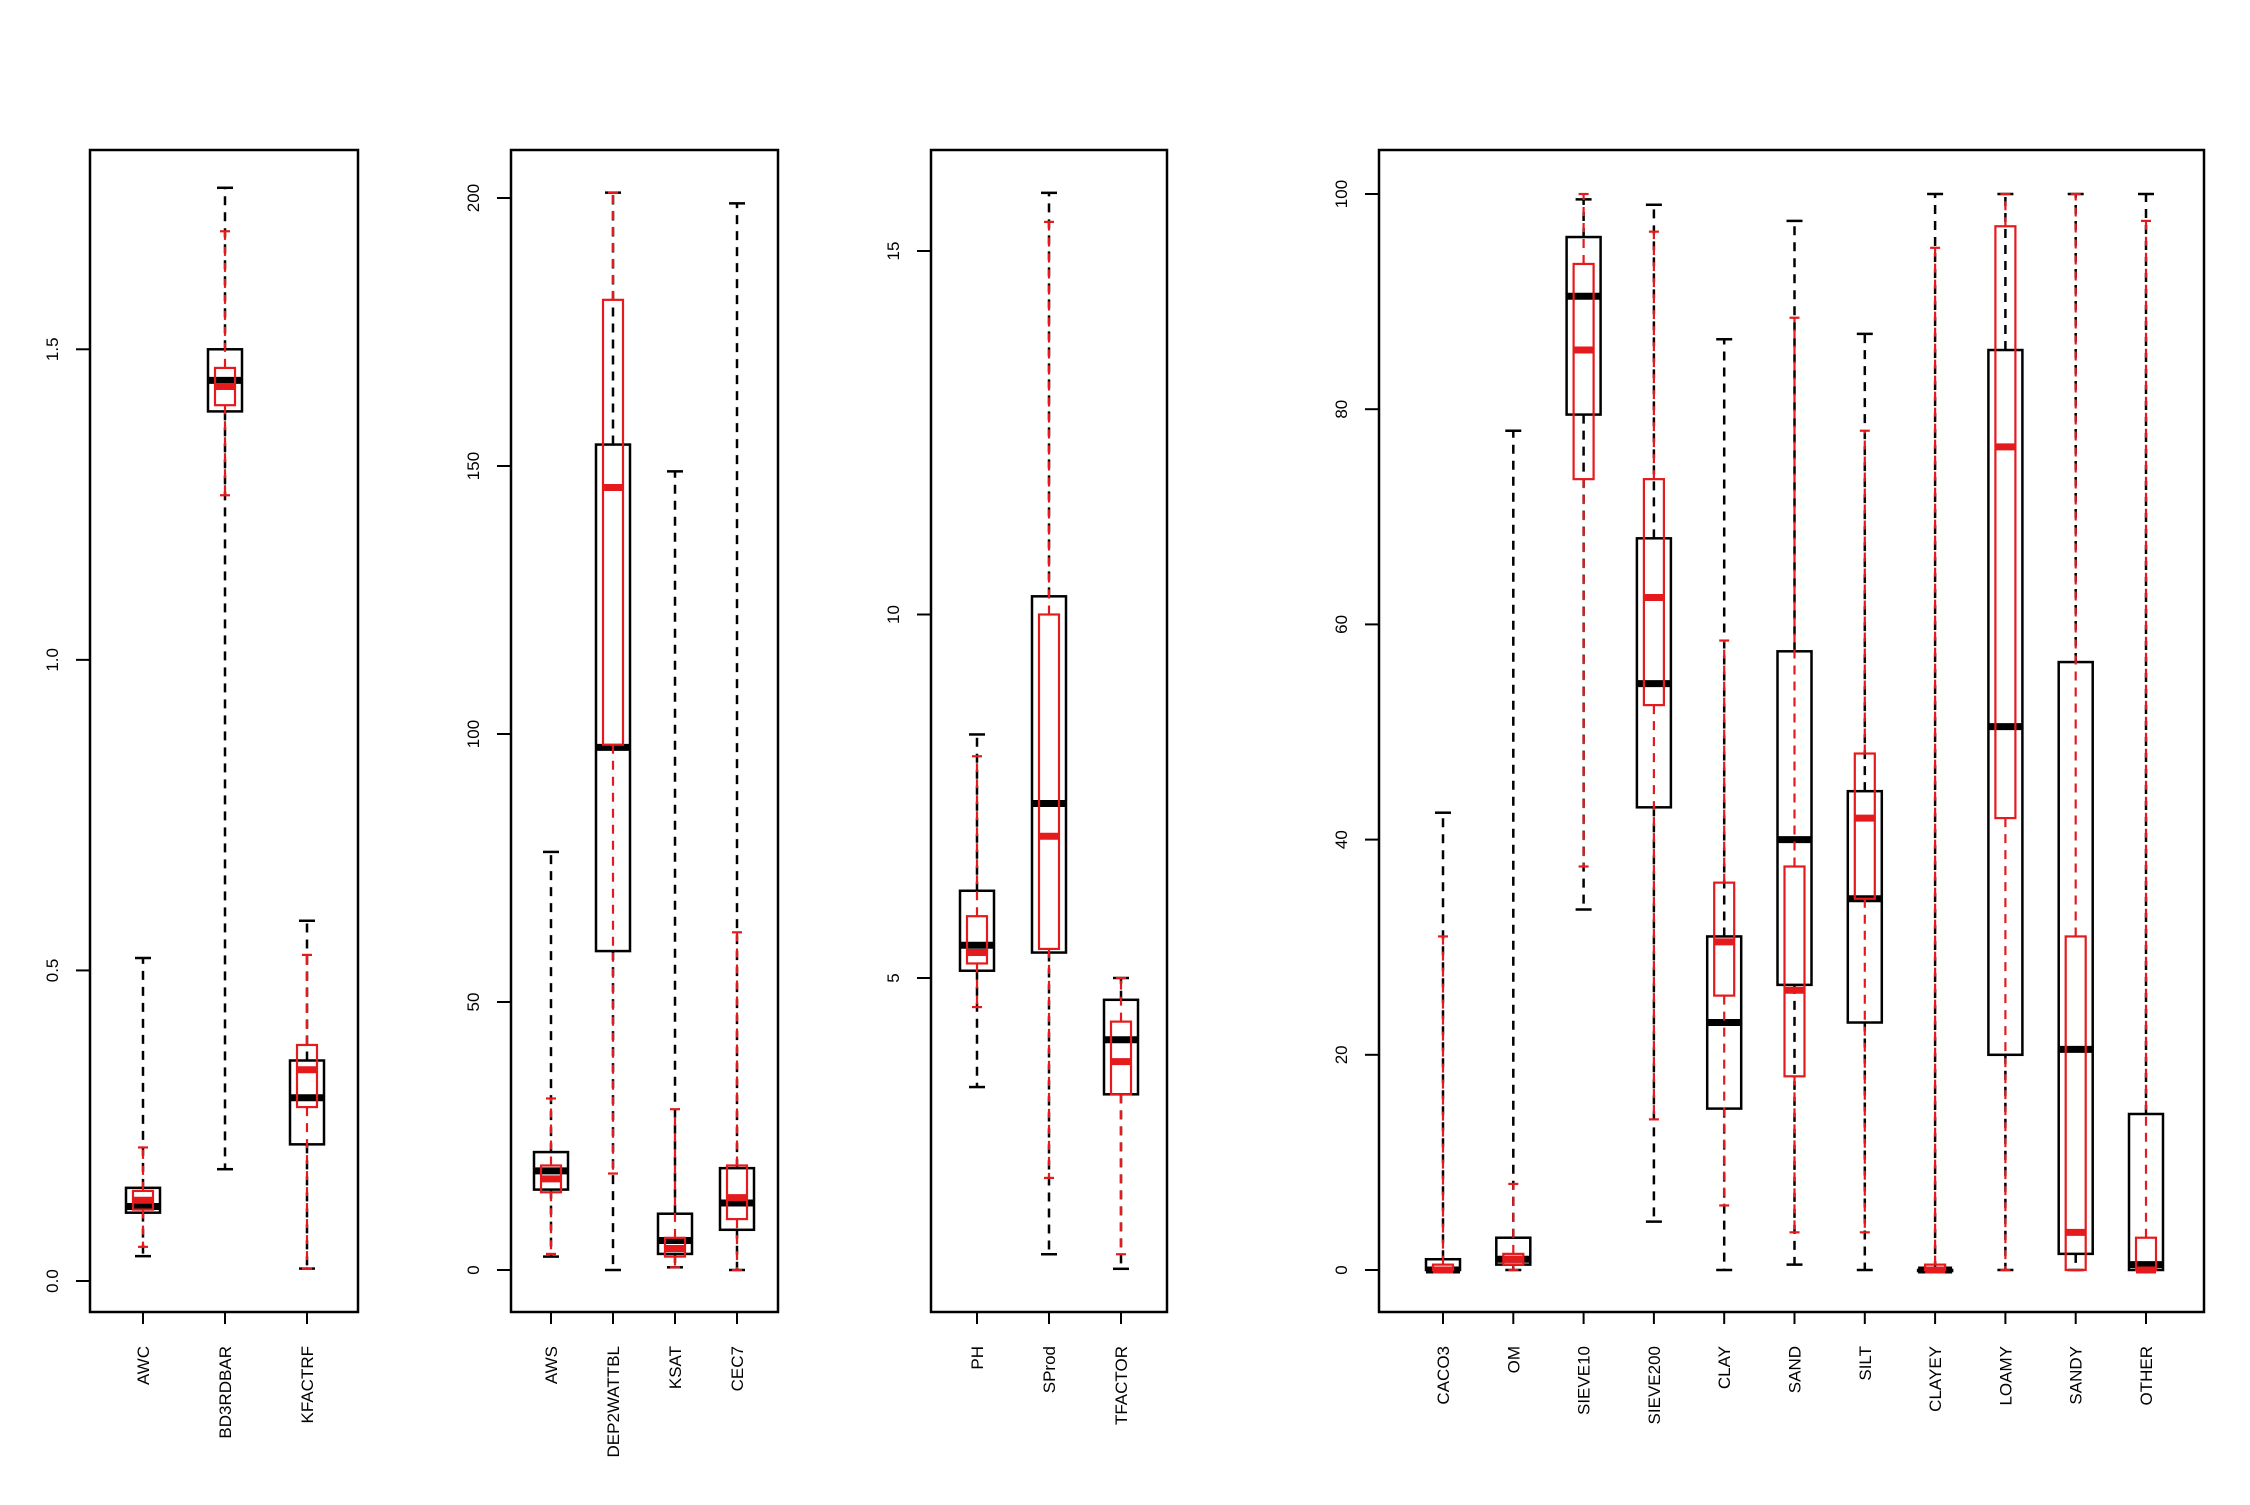  Describe the element at coordinates (1341, 839) in the screenshot. I see `y-tick-label: 40` at that location.